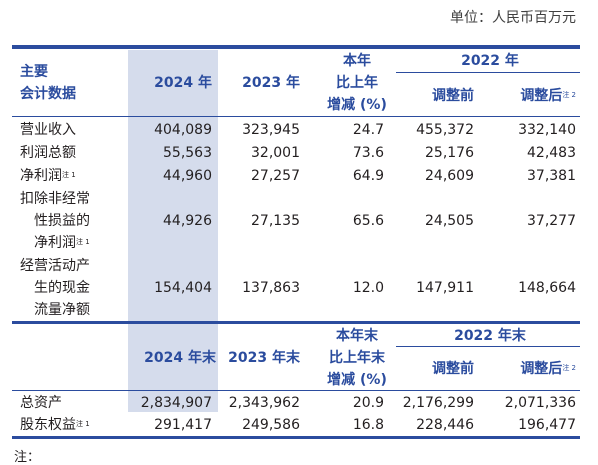 This screenshot has width=598, height=465. I want to click on cell-change: 12.0, so click(368, 288).